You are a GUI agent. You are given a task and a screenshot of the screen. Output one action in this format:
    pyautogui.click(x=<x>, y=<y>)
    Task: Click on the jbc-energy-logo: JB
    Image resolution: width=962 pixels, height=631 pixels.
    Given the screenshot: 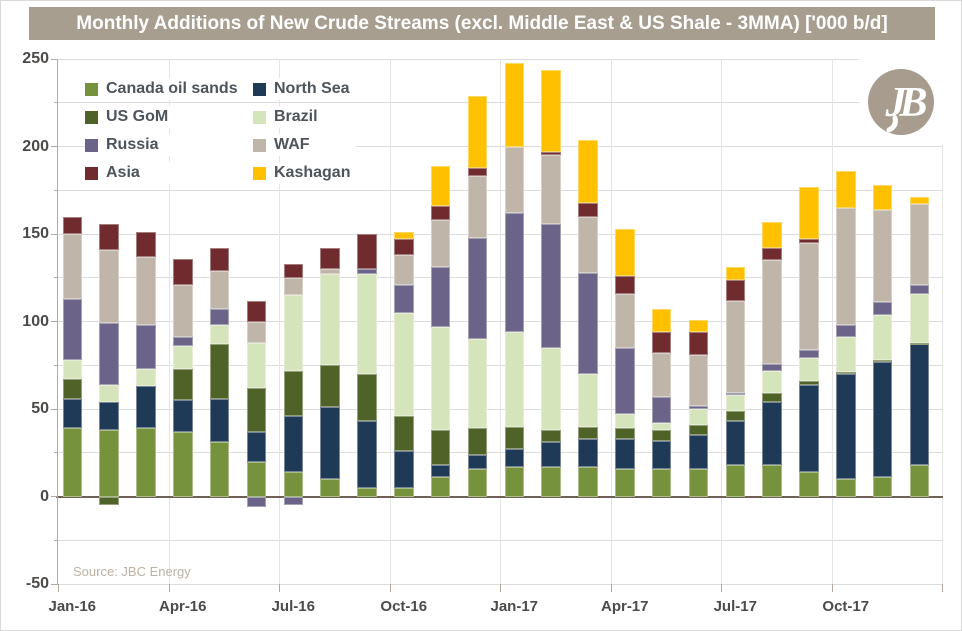 What is the action you would take?
    pyautogui.click(x=901, y=102)
    